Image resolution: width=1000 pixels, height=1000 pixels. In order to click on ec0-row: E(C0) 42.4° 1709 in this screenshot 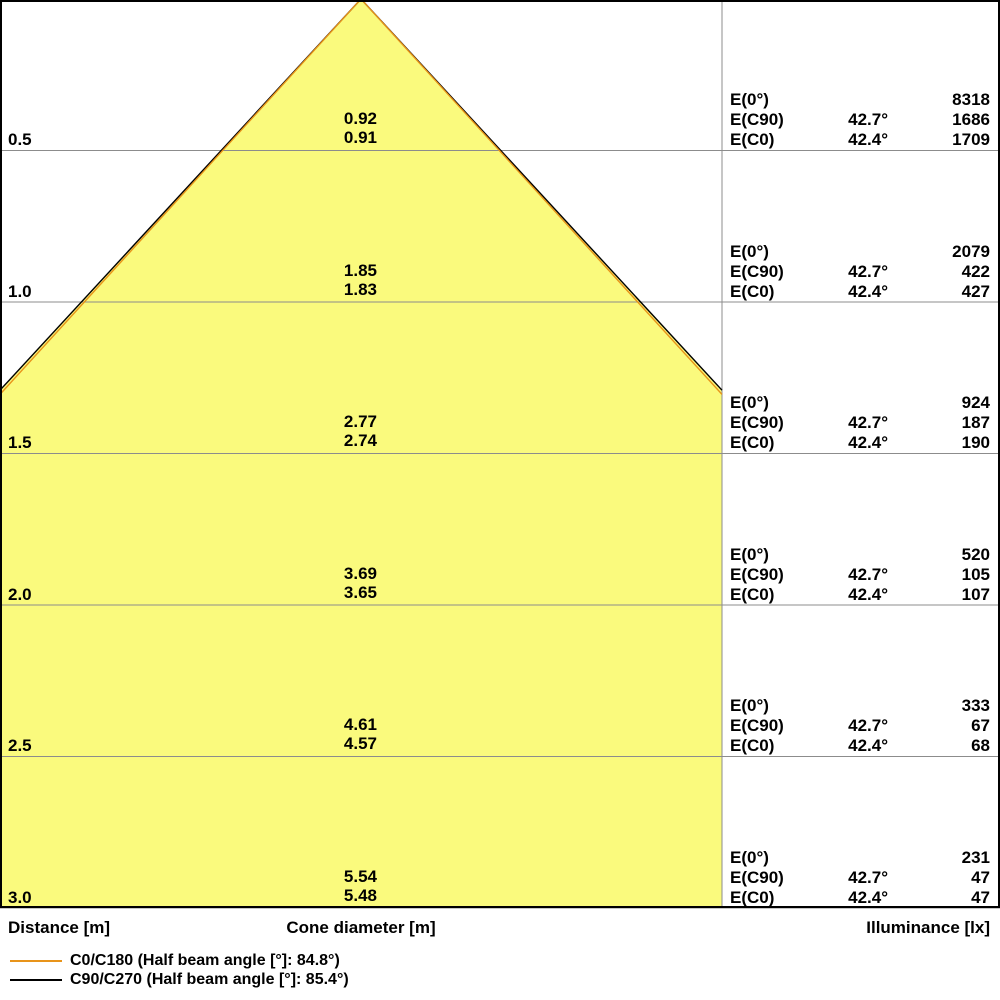, I will do `click(861, 140)`.